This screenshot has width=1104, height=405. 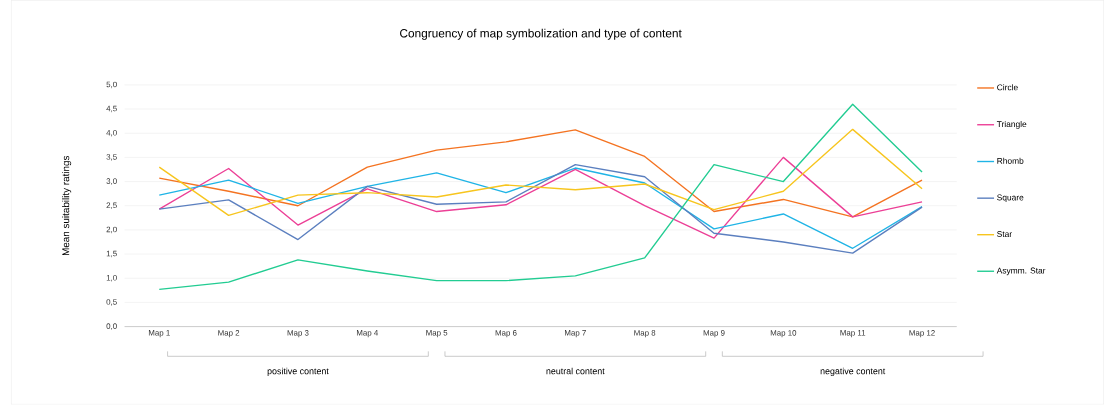 What do you see at coordinates (298, 372) in the screenshot?
I see `text: positive content` at bounding box center [298, 372].